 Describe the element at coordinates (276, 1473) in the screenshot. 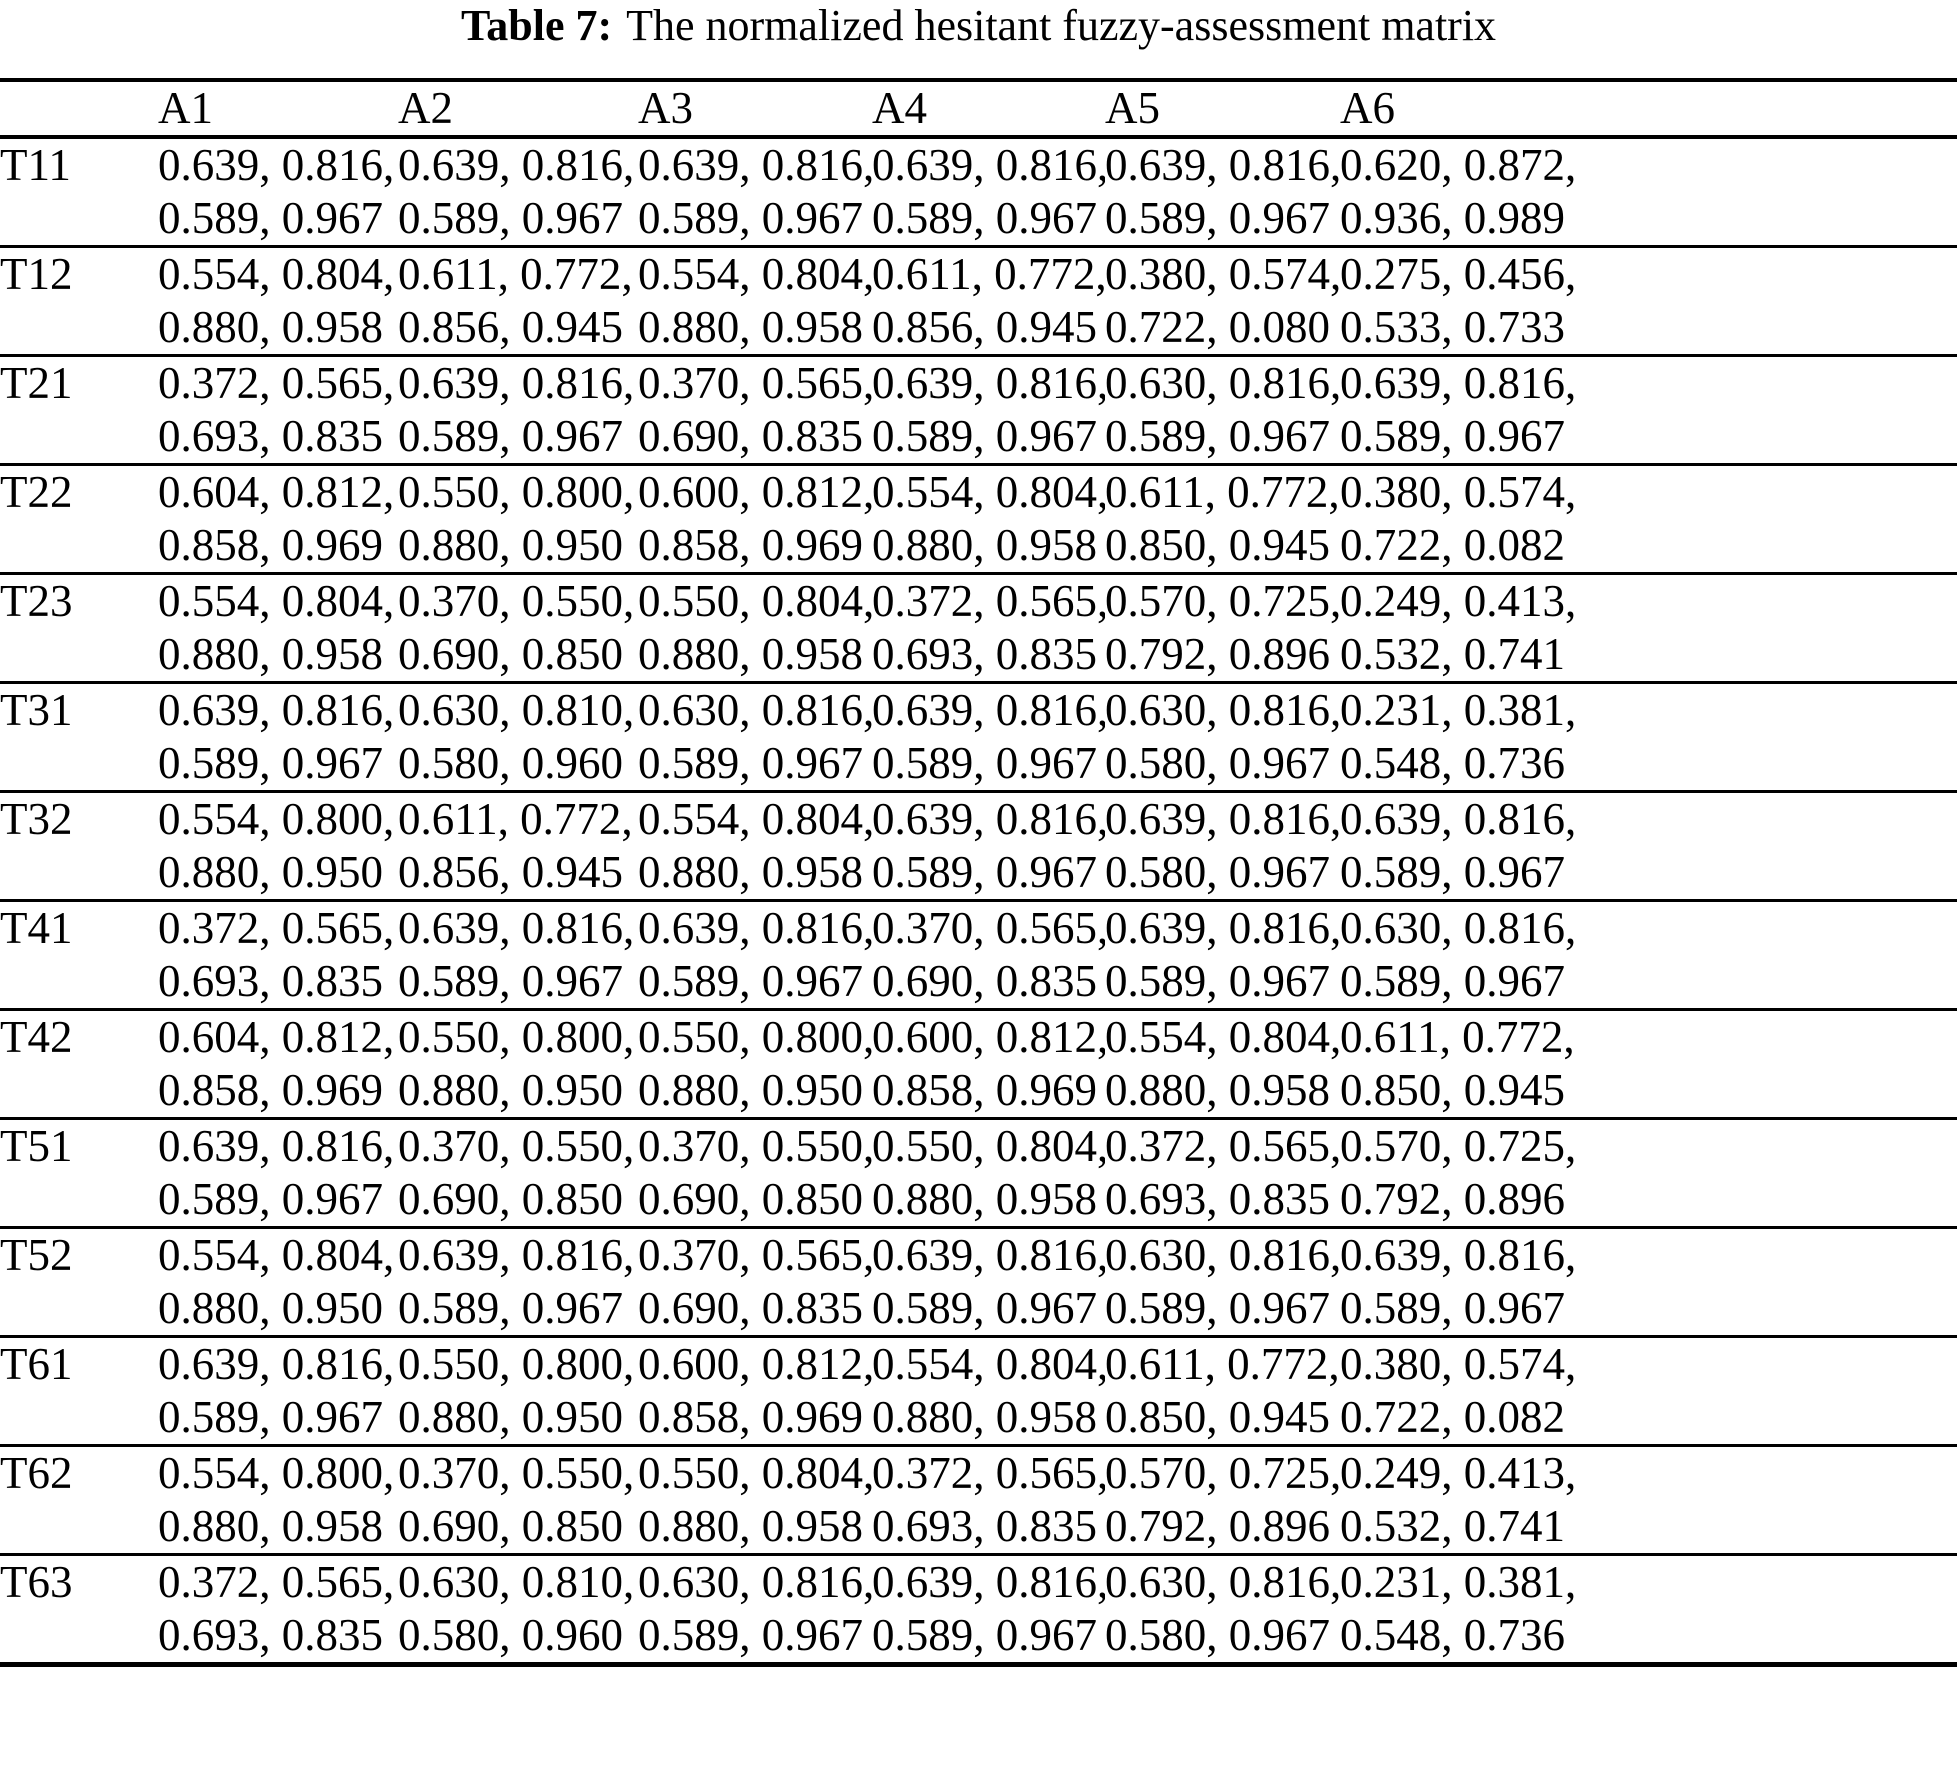

I see `cell-line-1: 0.554, 0.800,` at that location.